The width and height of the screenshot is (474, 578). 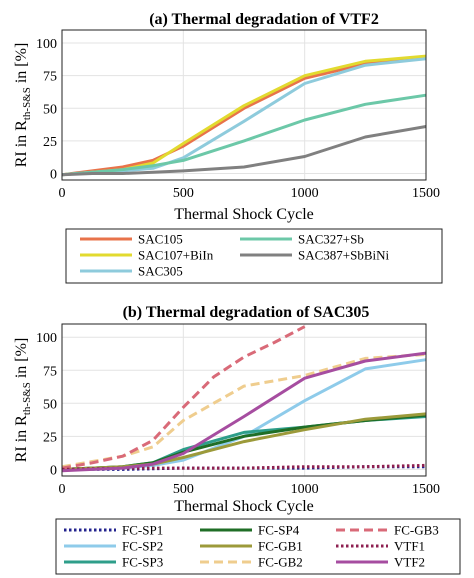 What do you see at coordinates (62, 489) in the screenshot?
I see `chartB-xtick-label: 0` at bounding box center [62, 489].